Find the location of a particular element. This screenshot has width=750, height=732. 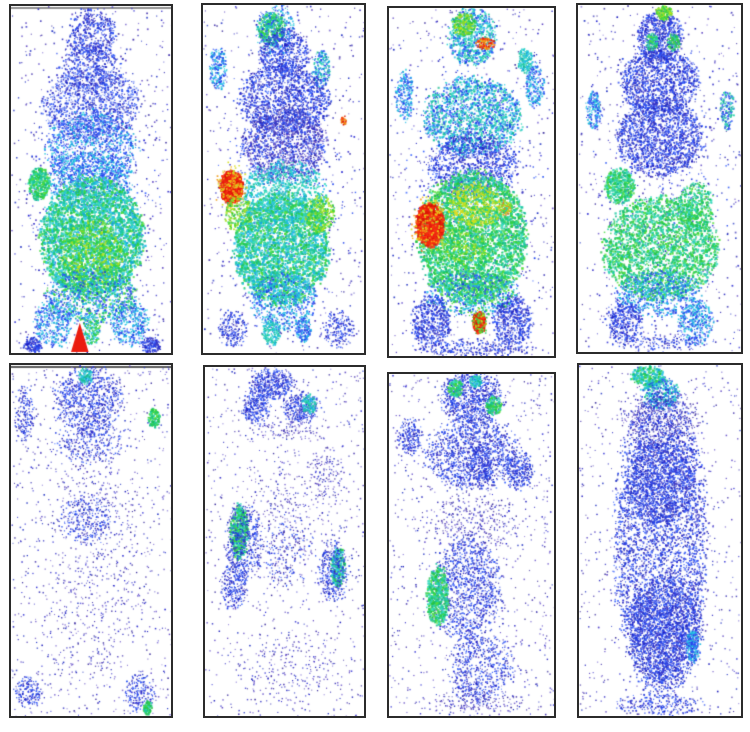

scan-image-row2-col2 is located at coordinates (284, 541).